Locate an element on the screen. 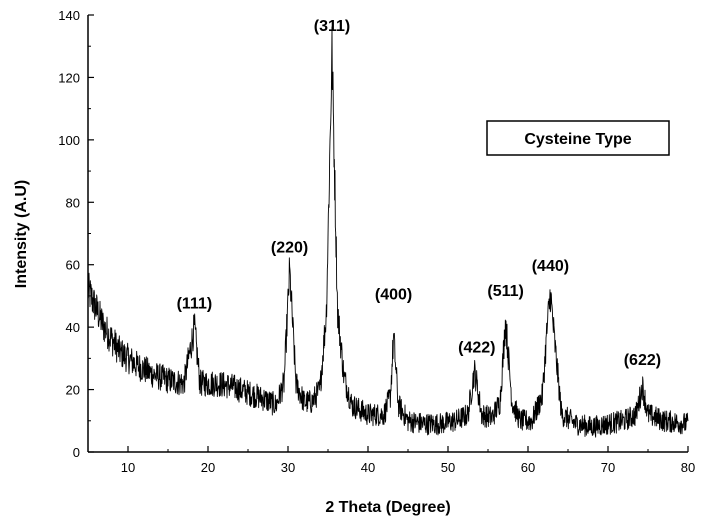 The width and height of the screenshot is (704, 525). x-axis-title: 2 Theta (Degree) is located at coordinates (387, 507).